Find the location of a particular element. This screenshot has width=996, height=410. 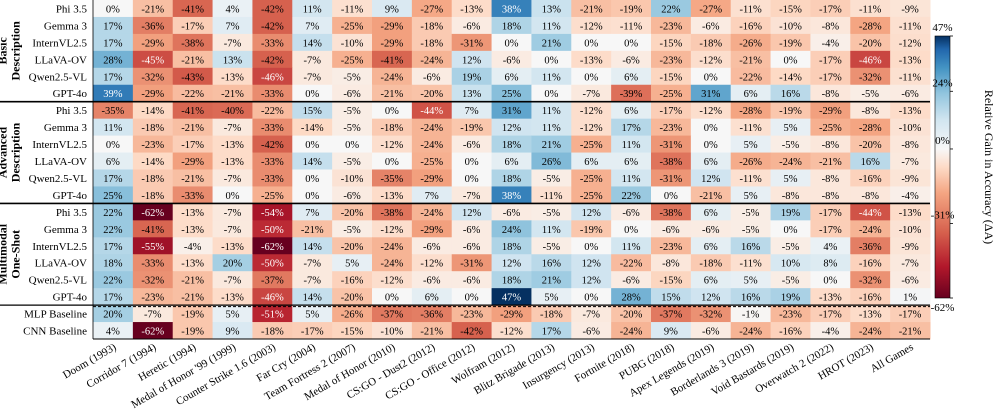

cell-value-label: -31% is located at coordinates (471, 43).